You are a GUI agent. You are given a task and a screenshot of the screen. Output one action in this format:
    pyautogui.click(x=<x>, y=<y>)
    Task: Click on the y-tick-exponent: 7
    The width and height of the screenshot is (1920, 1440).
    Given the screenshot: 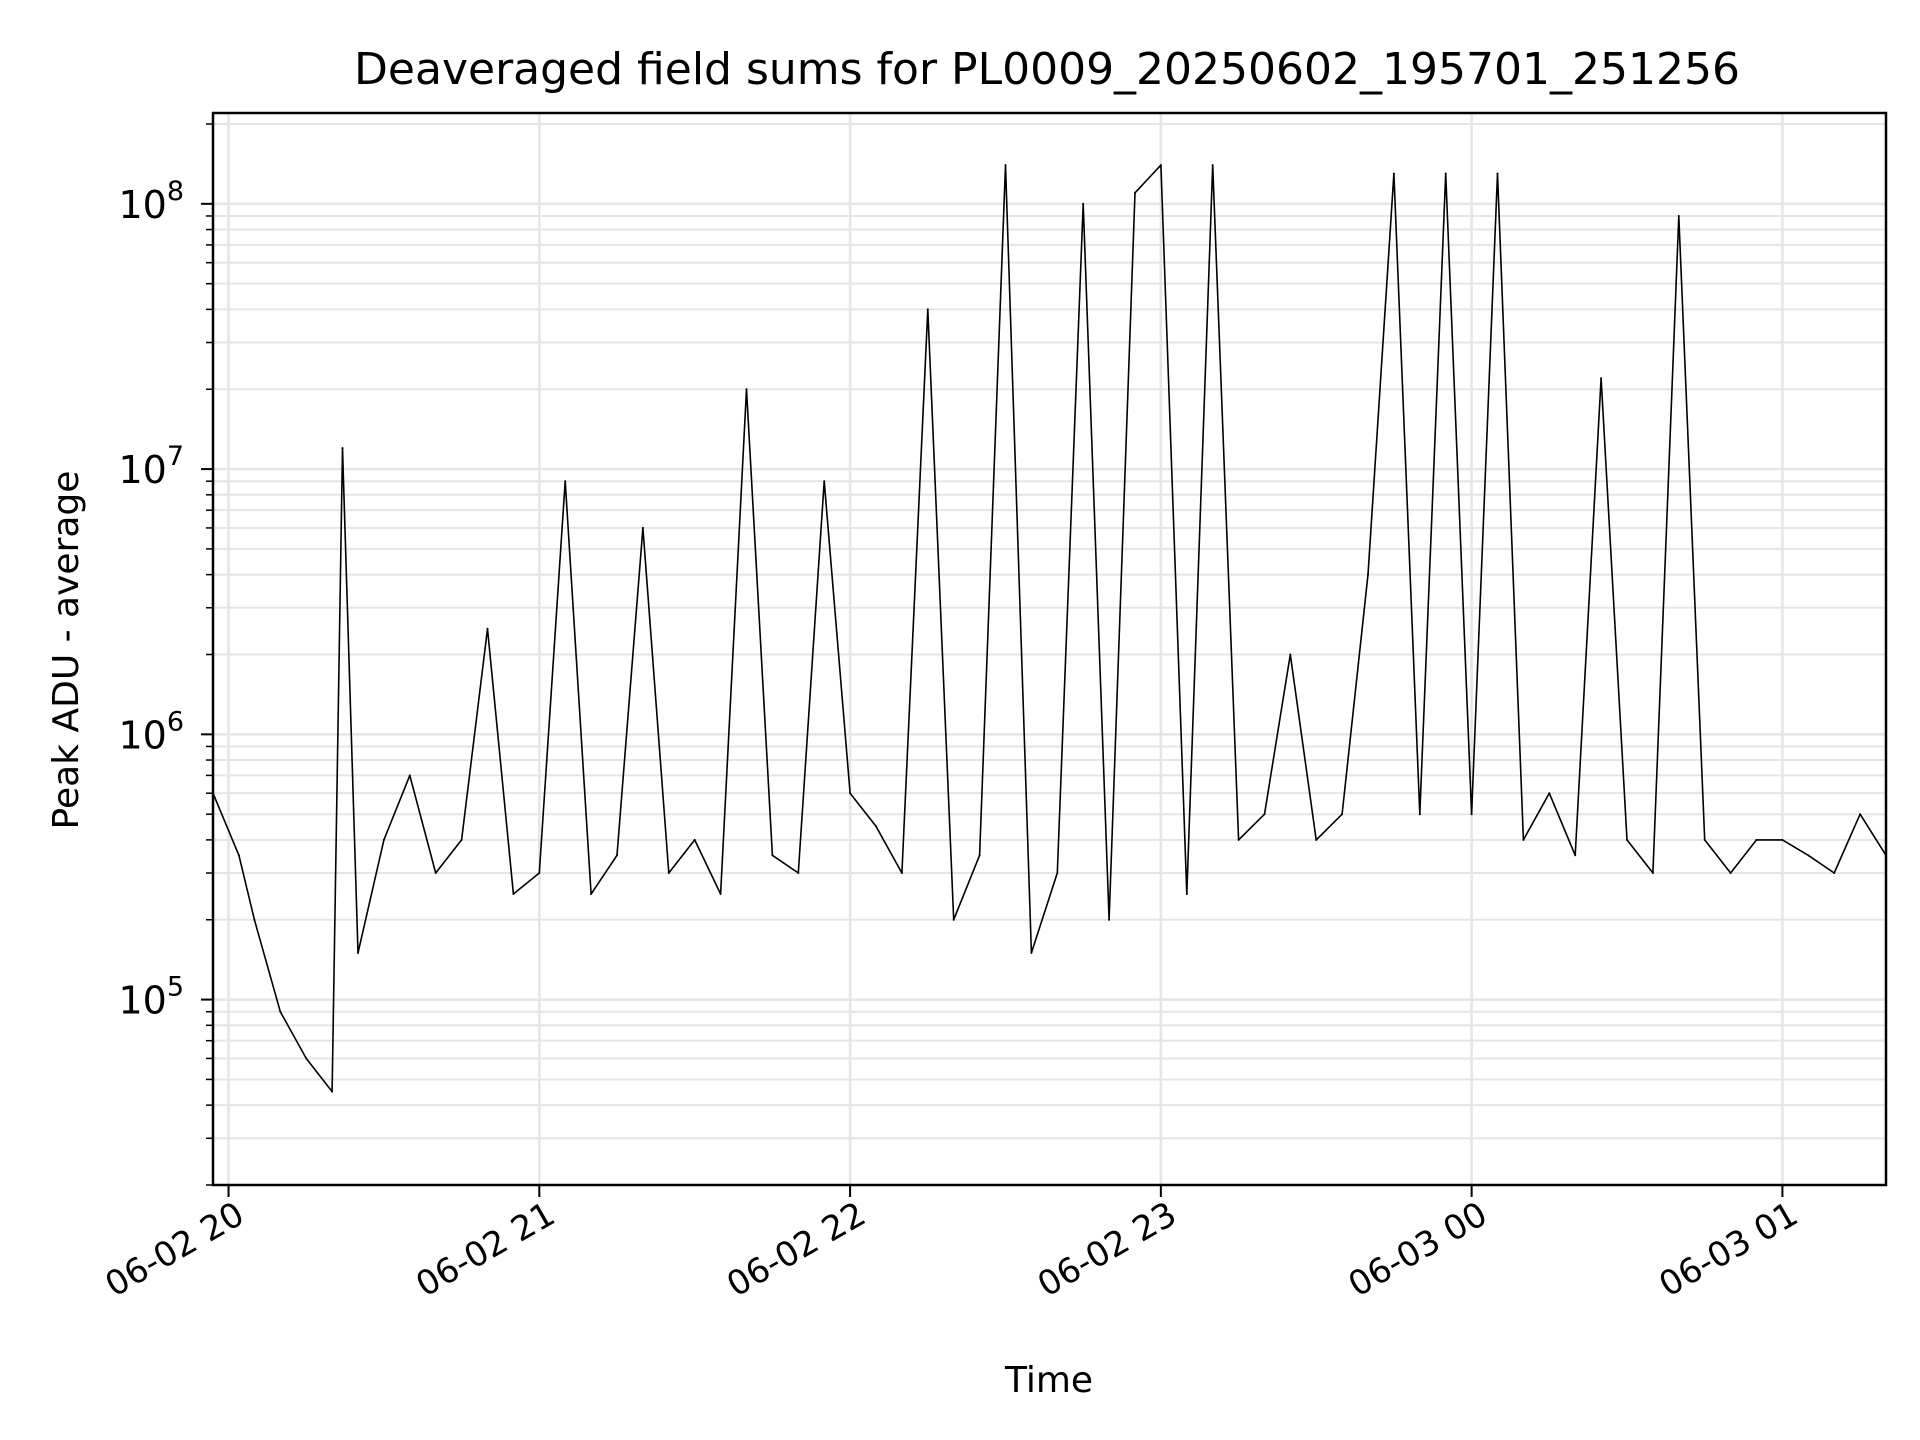 What is the action you would take?
    pyautogui.click(x=175, y=456)
    